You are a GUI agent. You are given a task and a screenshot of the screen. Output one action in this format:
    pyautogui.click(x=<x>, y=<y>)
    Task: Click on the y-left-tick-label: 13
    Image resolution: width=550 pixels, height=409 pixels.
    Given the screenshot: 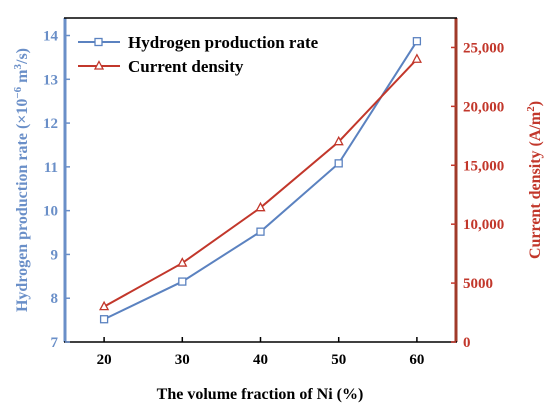 What is the action you would take?
    pyautogui.click(x=50, y=80)
    